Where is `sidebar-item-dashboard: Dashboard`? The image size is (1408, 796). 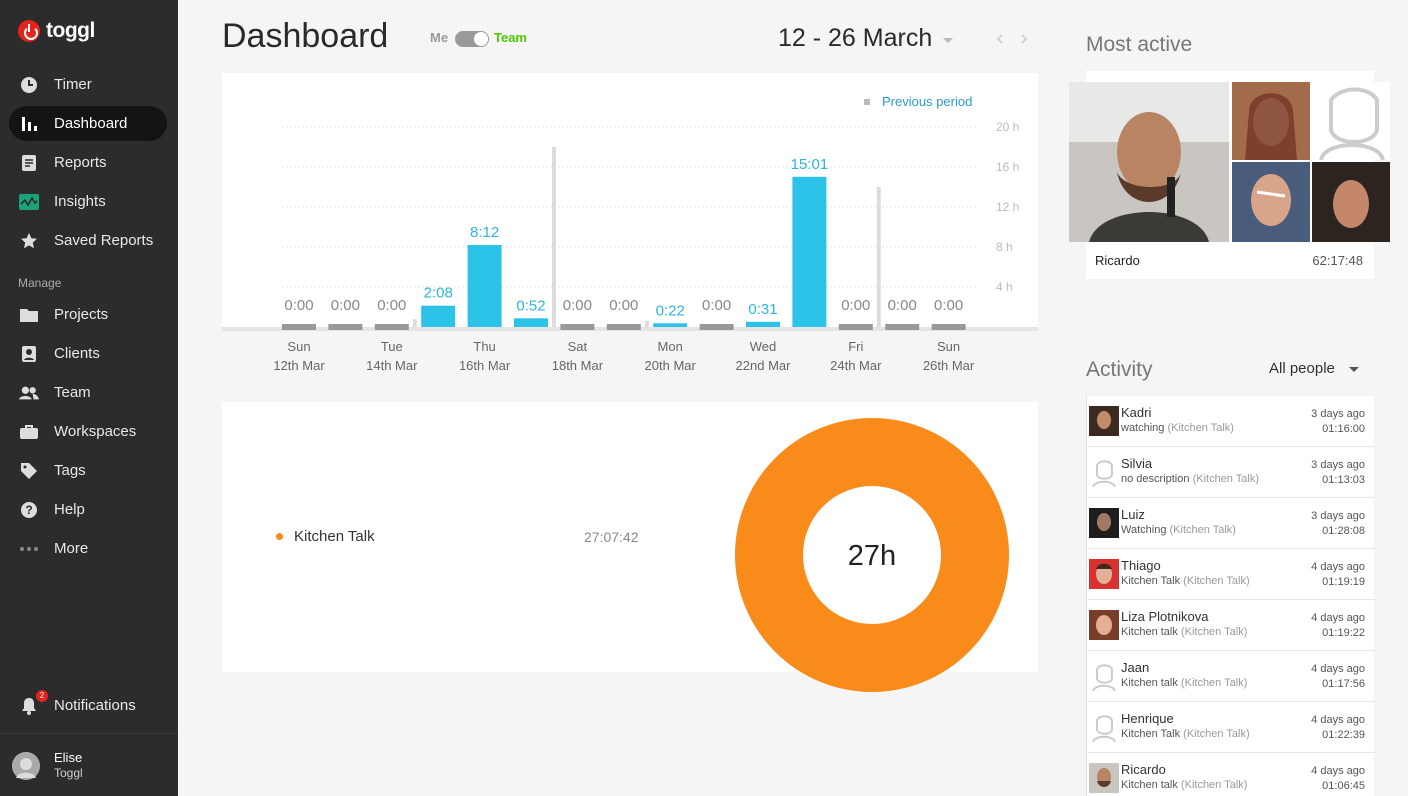
sidebar-item-dashboard: Dashboard is located at coordinates (88, 123).